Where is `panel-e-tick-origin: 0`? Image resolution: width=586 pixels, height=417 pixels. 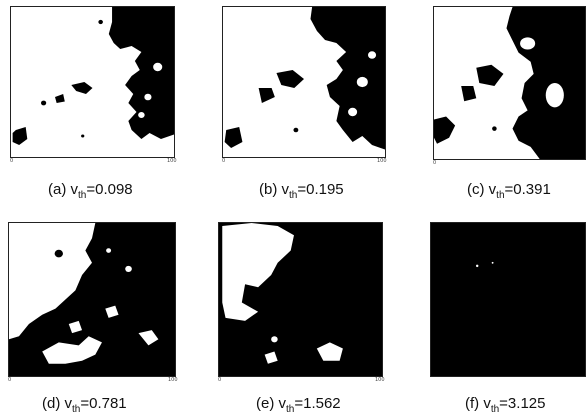 panel-e-tick-origin: 0 is located at coordinates (220, 380).